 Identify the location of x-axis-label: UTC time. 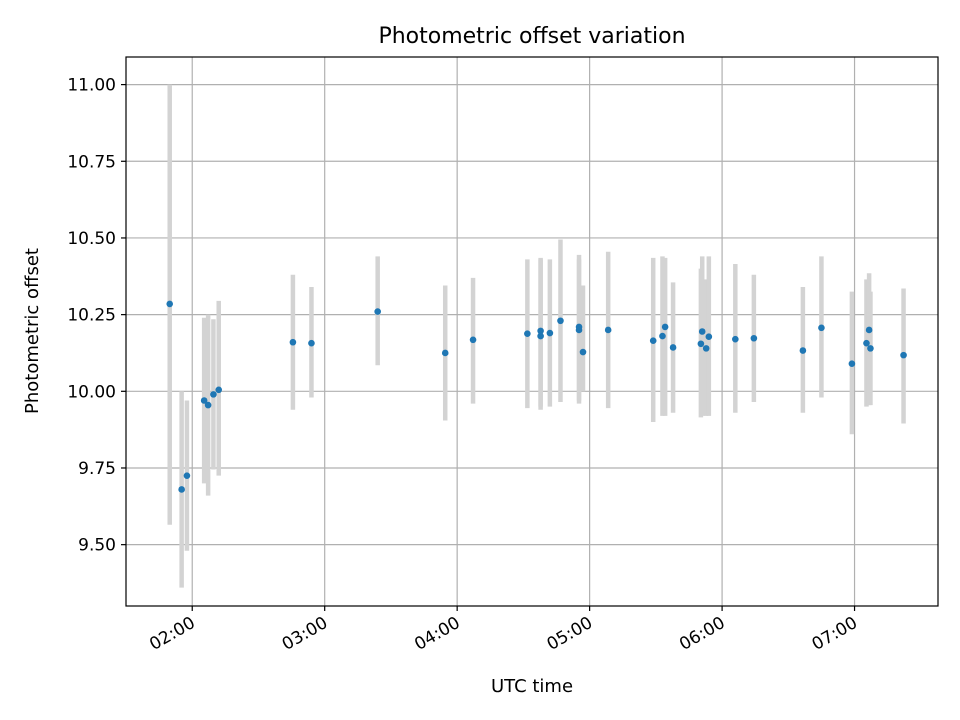
(532, 686).